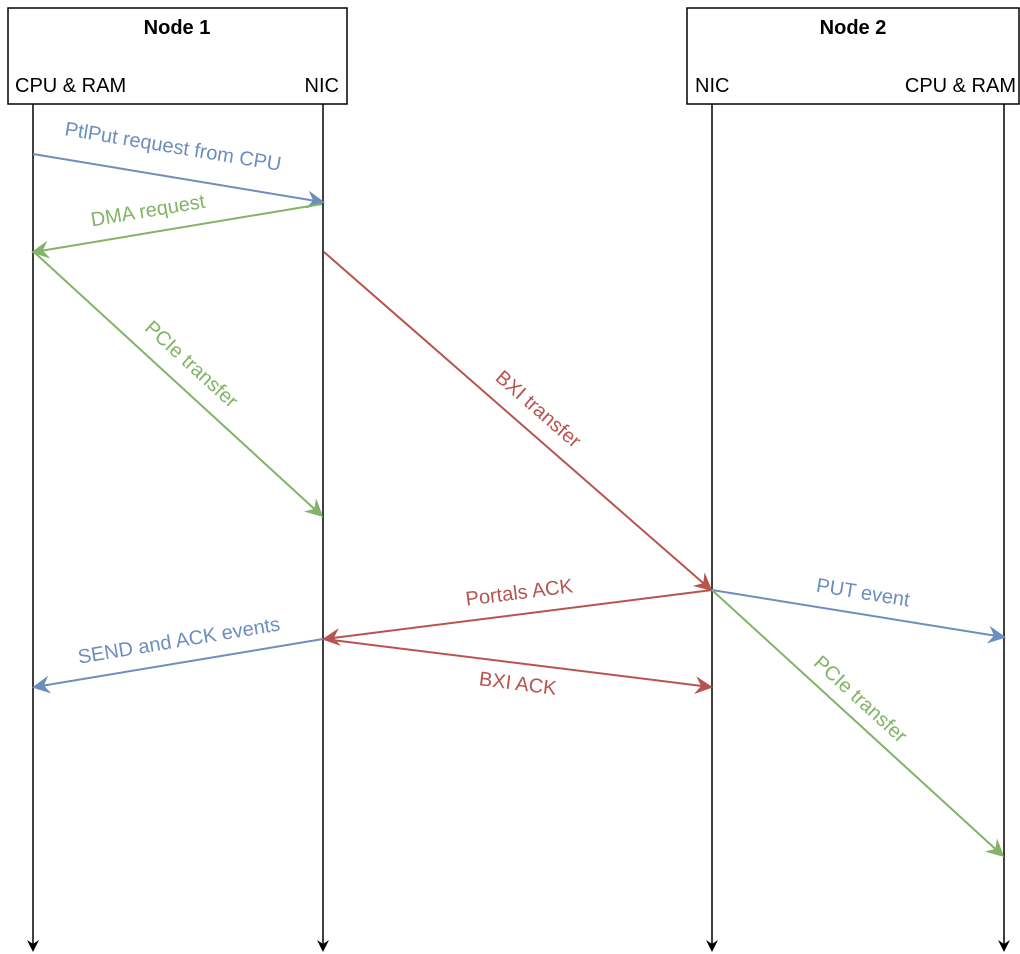  Describe the element at coordinates (863, 593) in the screenshot. I see `msg-put-event-label: PUT event` at that location.